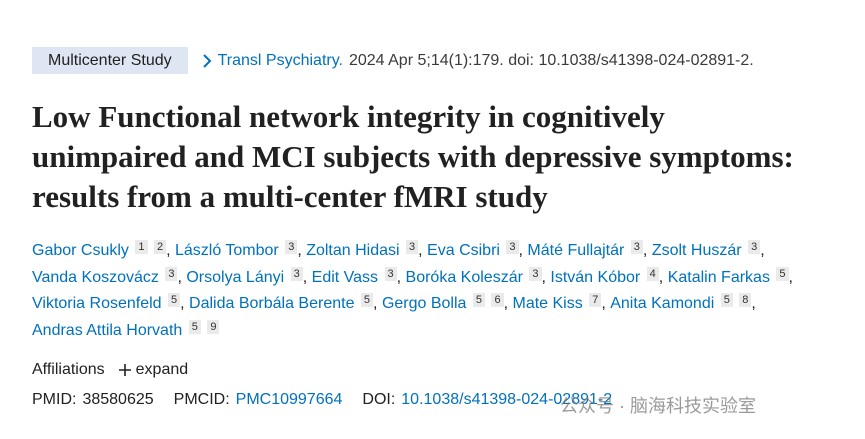  I want to click on author: Zsolt Huszár 3, so click(708, 249).